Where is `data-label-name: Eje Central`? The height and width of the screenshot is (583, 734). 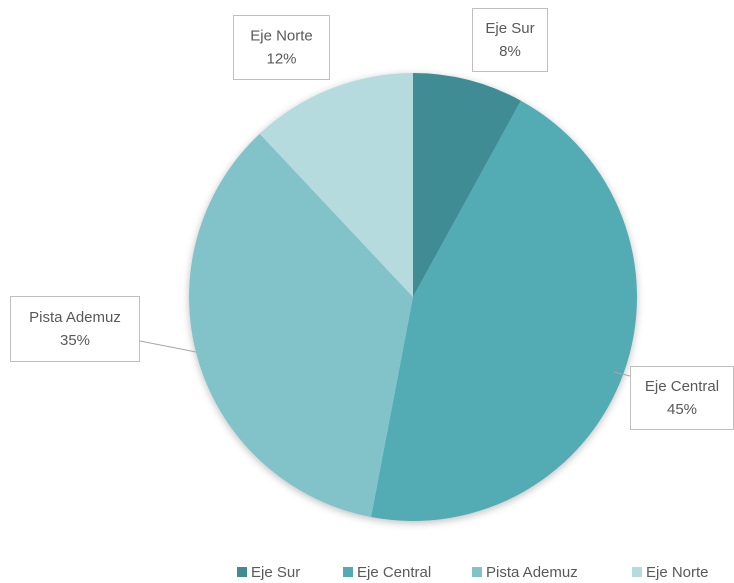
data-label-name: Eje Central is located at coordinates (682, 386).